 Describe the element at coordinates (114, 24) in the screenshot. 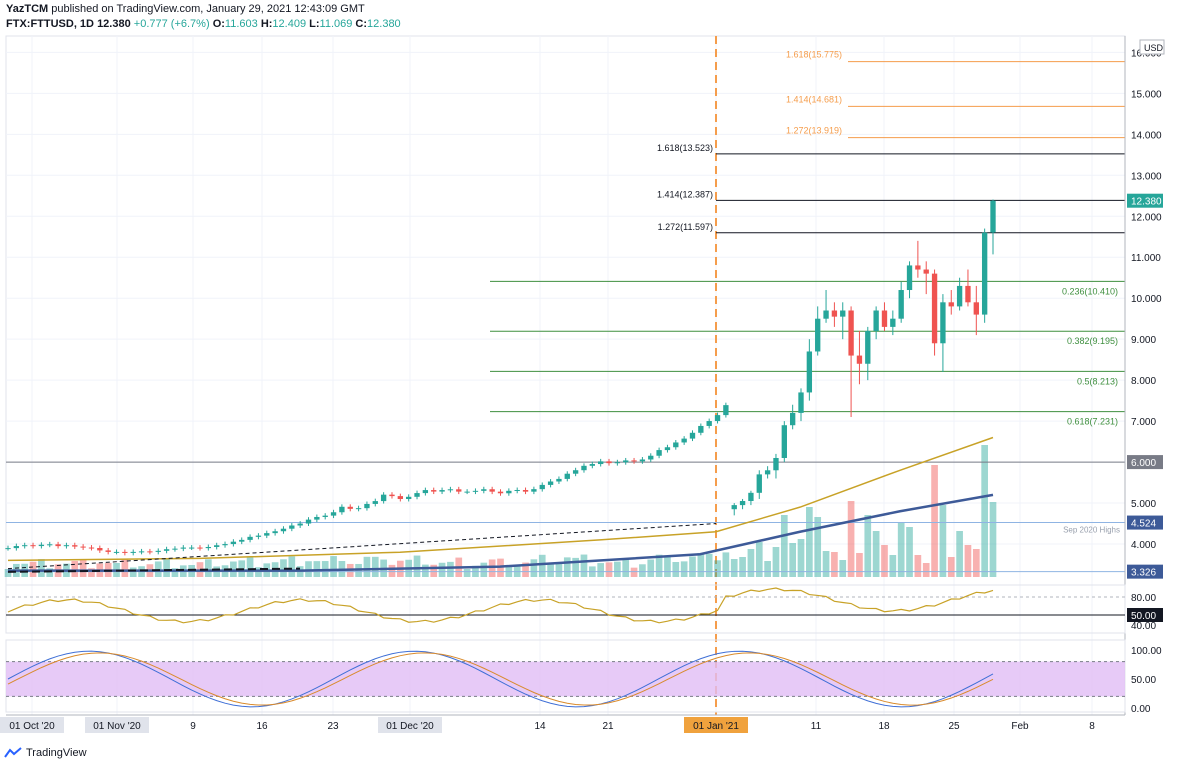

I see `last-price: 12.380` at that location.